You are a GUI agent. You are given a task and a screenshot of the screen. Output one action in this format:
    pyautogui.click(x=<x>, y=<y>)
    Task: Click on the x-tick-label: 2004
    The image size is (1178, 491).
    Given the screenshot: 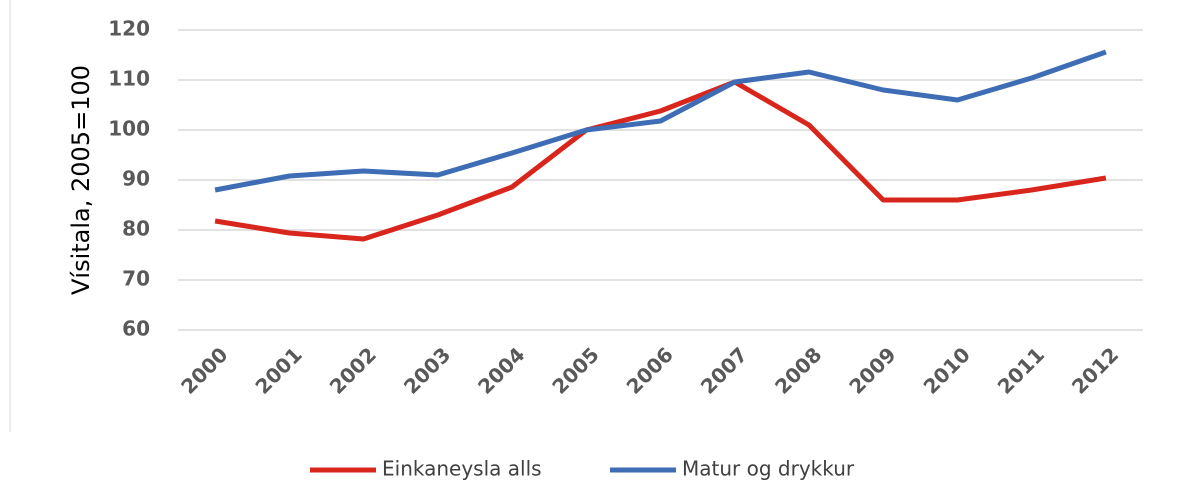 What is the action you would take?
    pyautogui.click(x=501, y=370)
    